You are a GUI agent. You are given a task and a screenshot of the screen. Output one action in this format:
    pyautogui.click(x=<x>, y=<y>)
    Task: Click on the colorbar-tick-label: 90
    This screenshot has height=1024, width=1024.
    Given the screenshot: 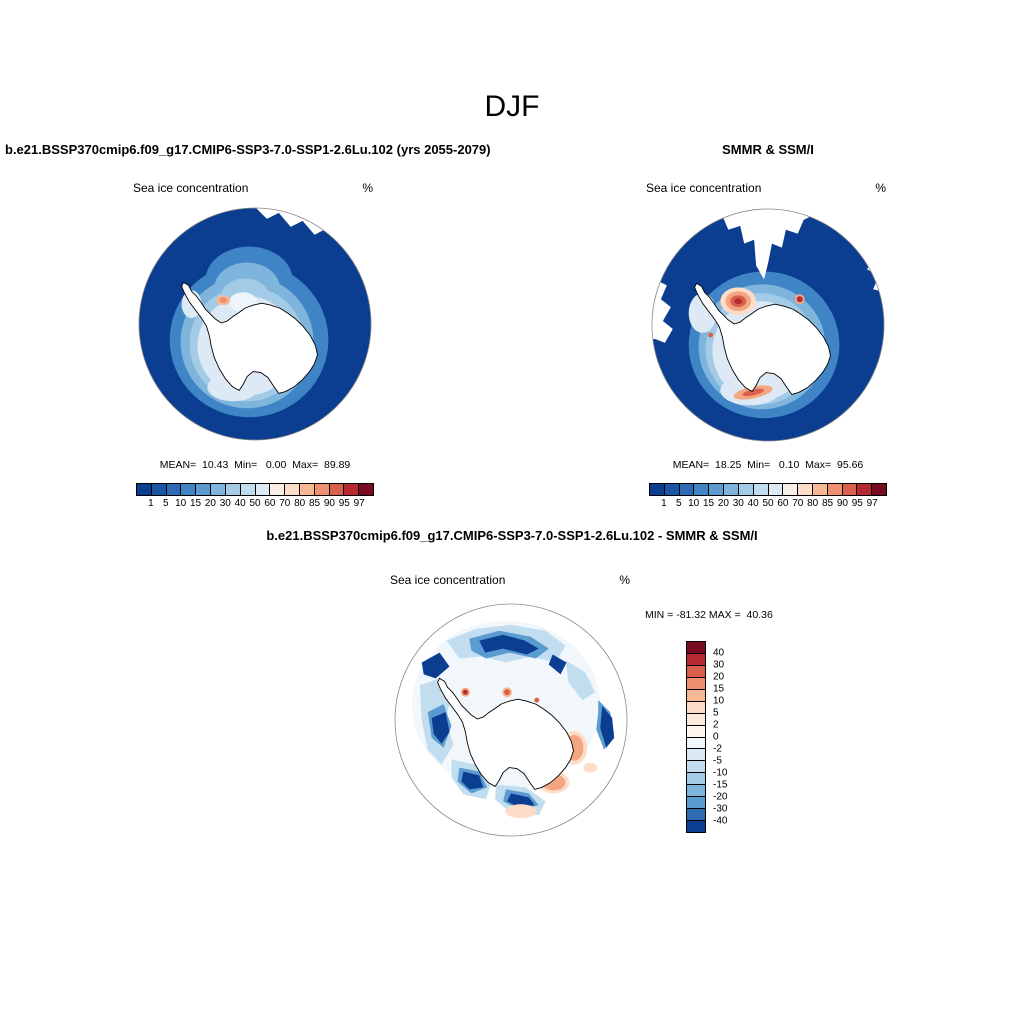 What is the action you would take?
    pyautogui.click(x=329, y=503)
    